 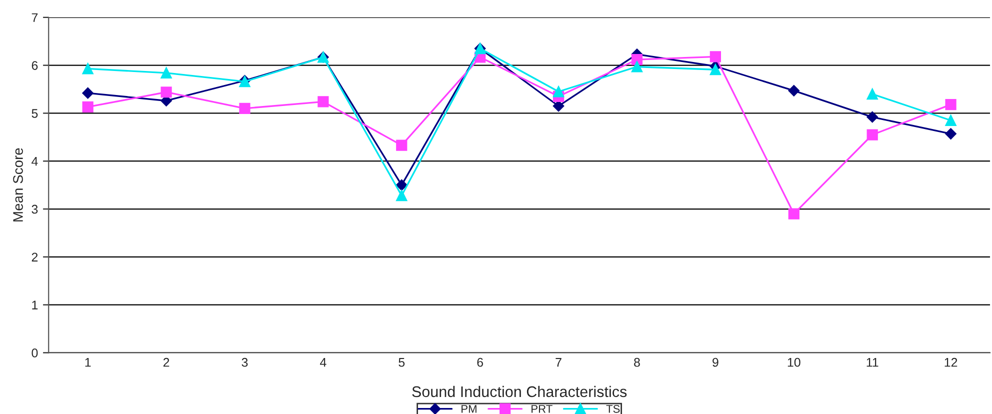 What do you see at coordinates (35, 65) in the screenshot?
I see `y-tick-label: 6` at bounding box center [35, 65].